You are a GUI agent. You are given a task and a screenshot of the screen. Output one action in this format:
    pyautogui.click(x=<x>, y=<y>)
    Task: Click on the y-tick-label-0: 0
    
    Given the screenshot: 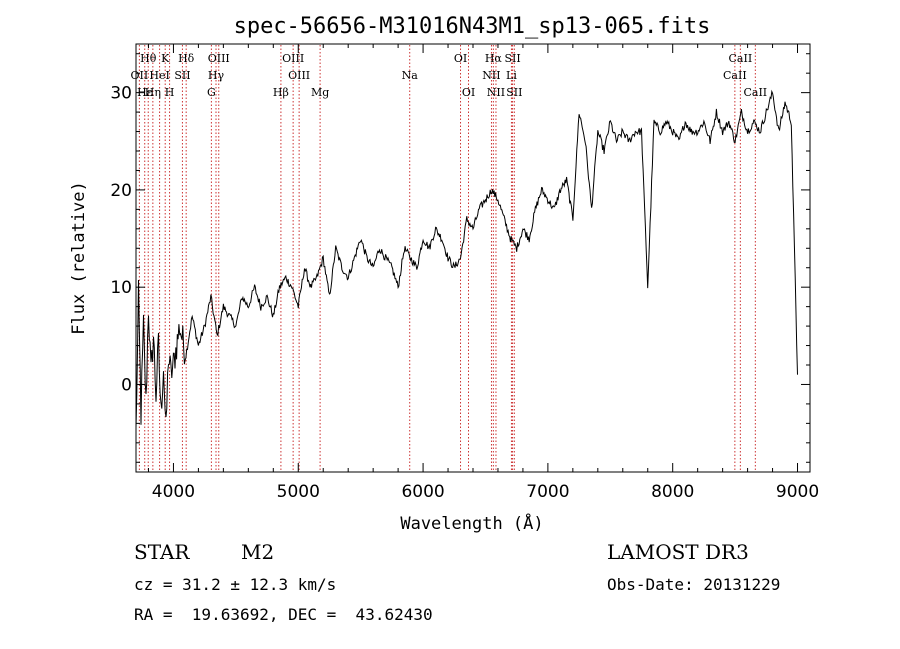 What is the action you would take?
    pyautogui.click(x=126, y=385)
    